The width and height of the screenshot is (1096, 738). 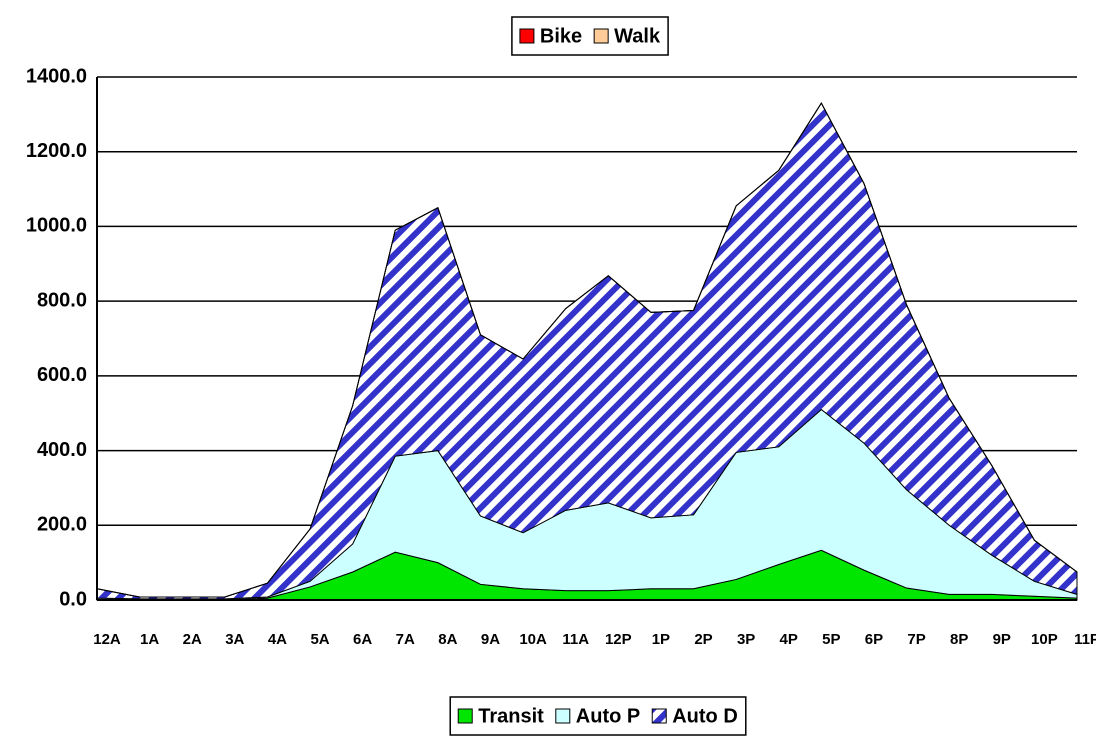 I want to click on x-tick-label: 3A, so click(x=234, y=639).